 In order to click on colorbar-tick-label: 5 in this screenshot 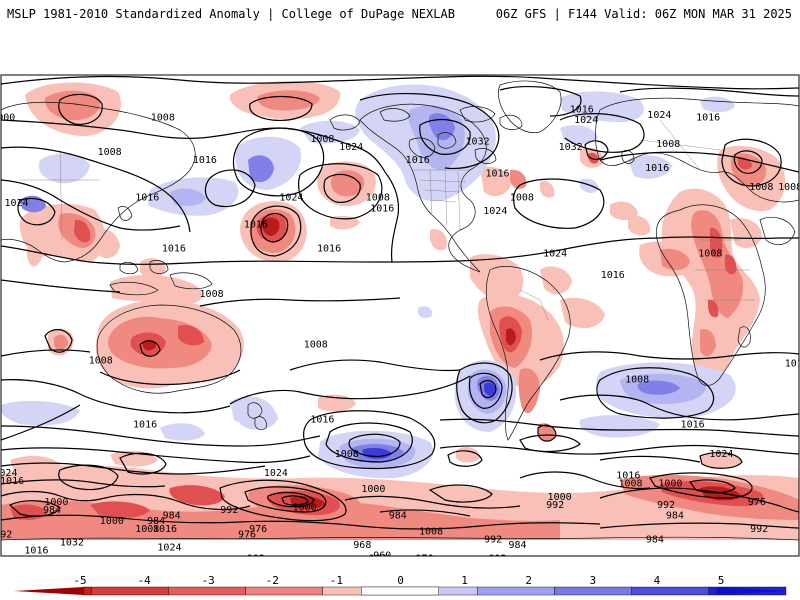, I will do `click(721, 580)`.